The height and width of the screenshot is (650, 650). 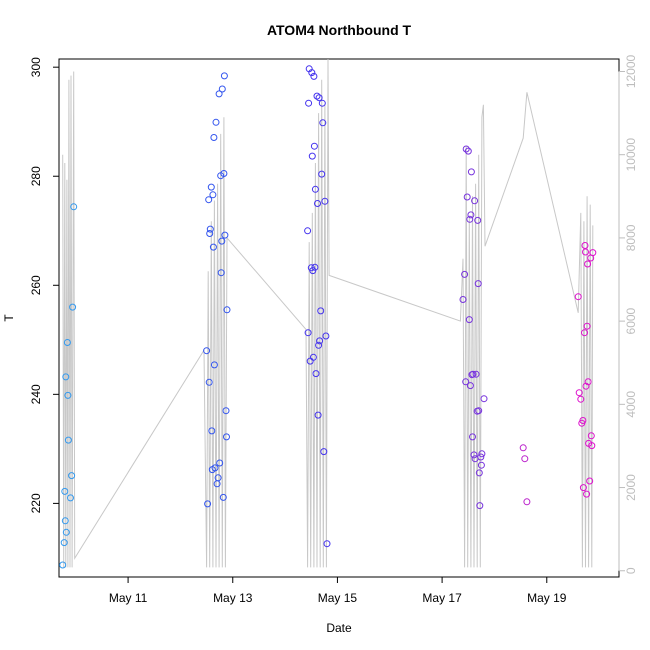 I want to click on y-tick-label: 240, so click(x=36, y=394).